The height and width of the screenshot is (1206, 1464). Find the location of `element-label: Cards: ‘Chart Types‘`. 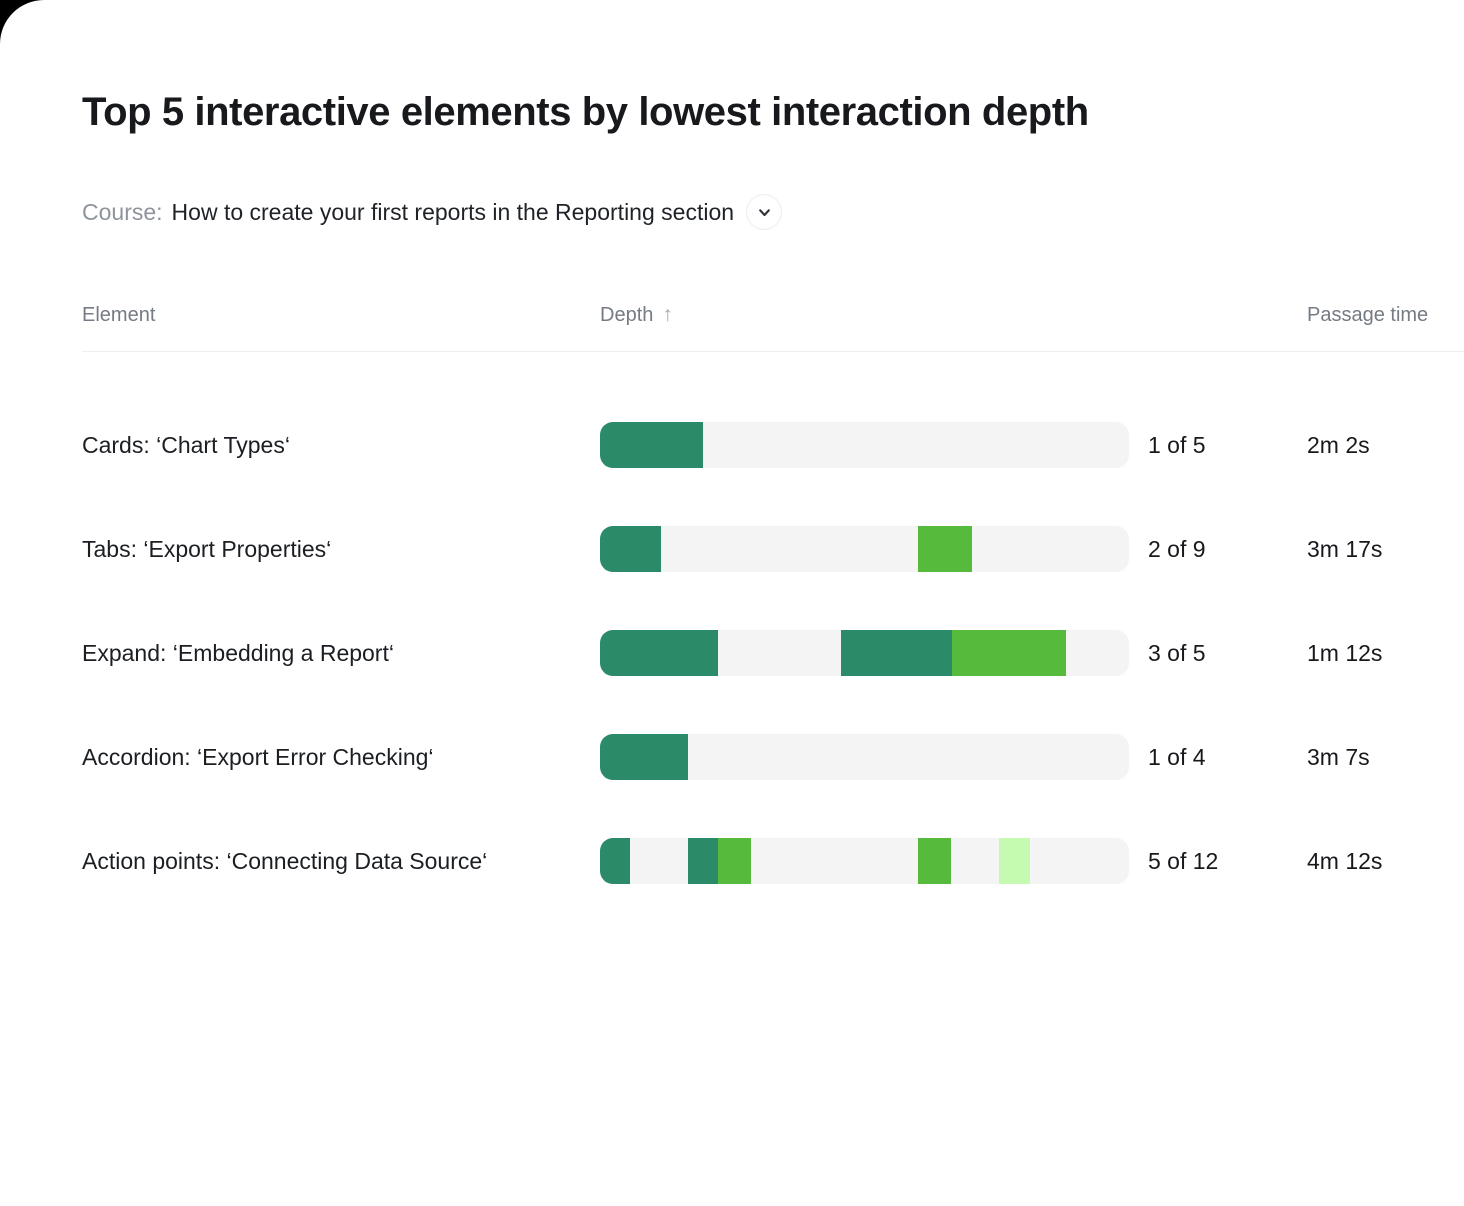

element-label: Cards: ‘Chart Types‘ is located at coordinates (186, 444).